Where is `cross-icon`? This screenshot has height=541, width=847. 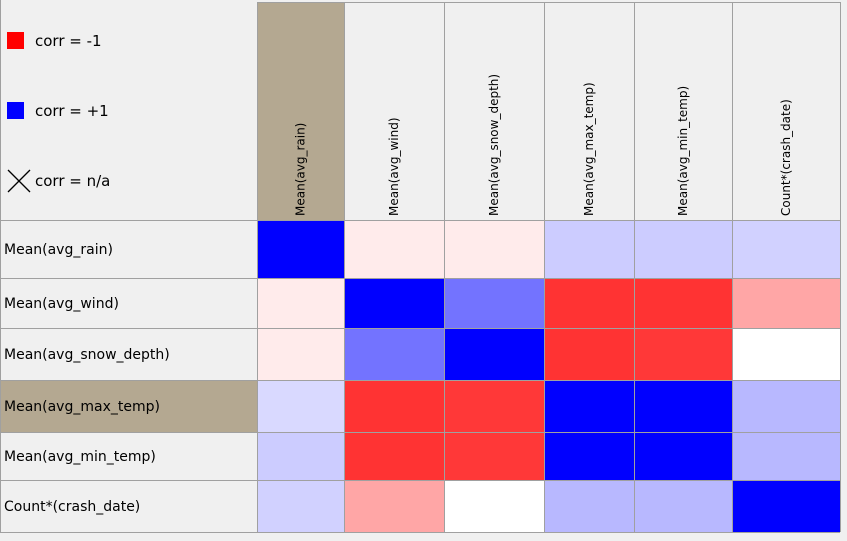
cross-icon is located at coordinates (19, 181).